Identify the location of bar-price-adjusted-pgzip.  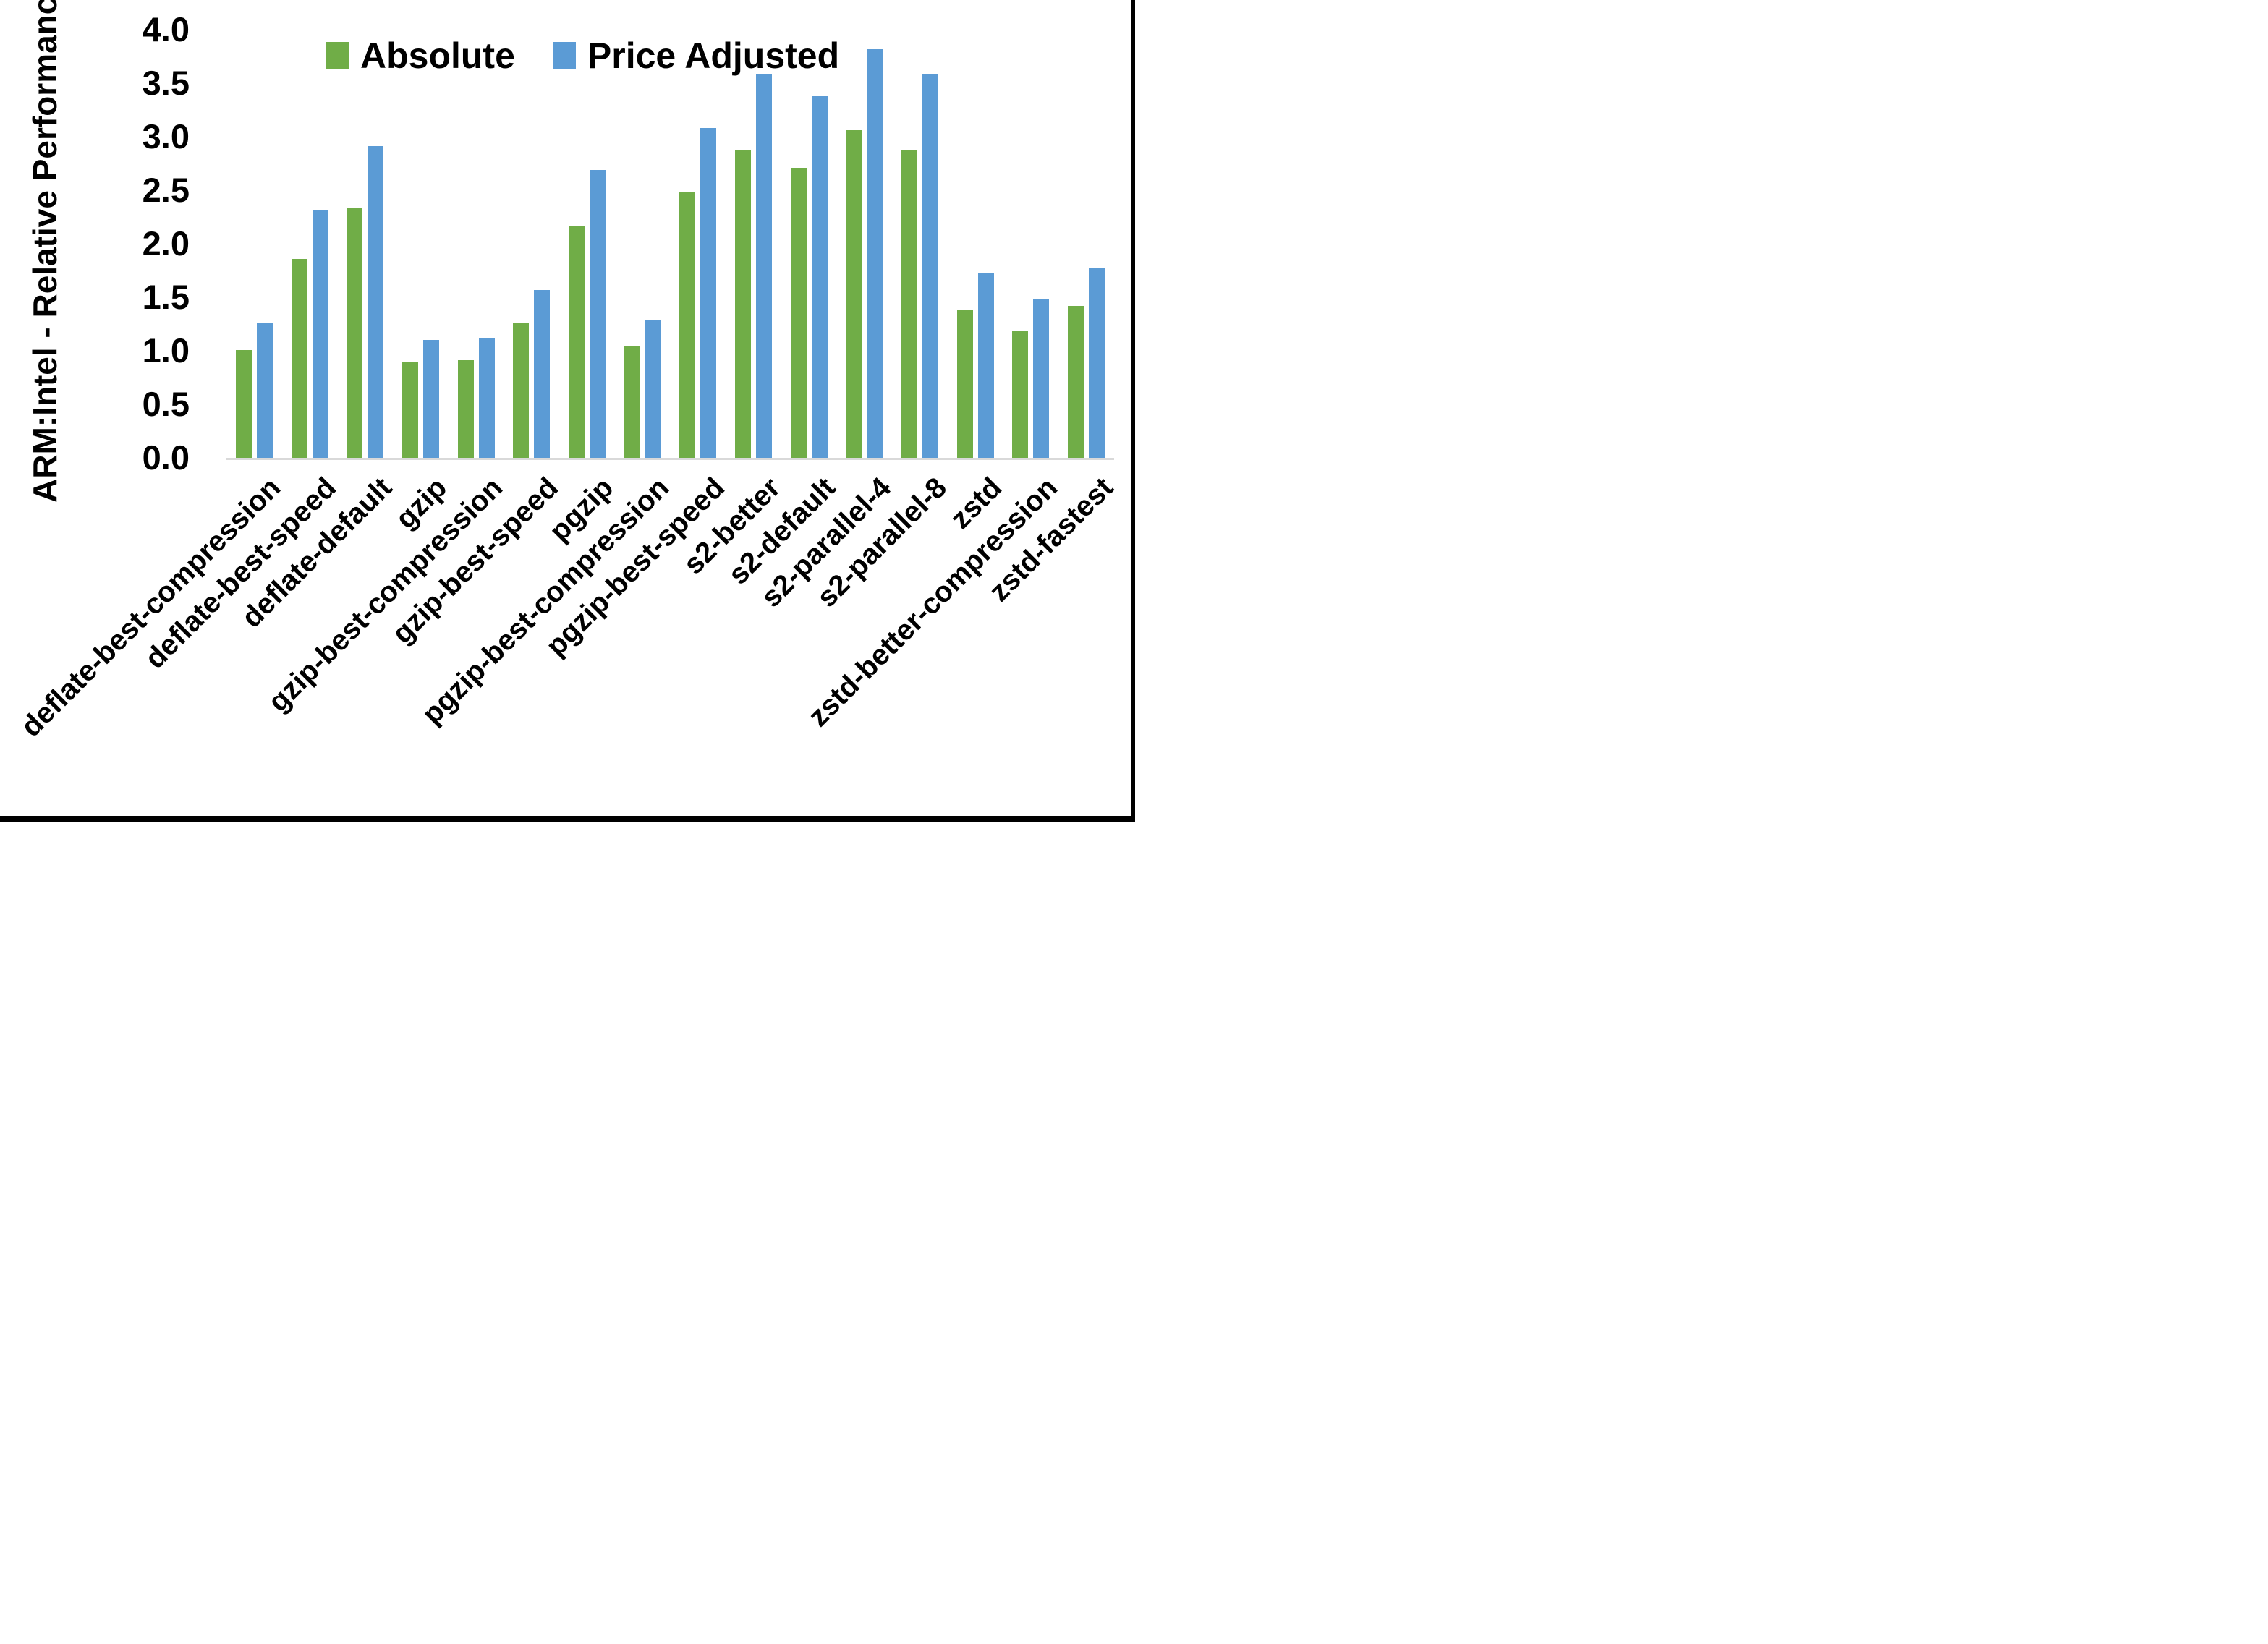
(597, 313).